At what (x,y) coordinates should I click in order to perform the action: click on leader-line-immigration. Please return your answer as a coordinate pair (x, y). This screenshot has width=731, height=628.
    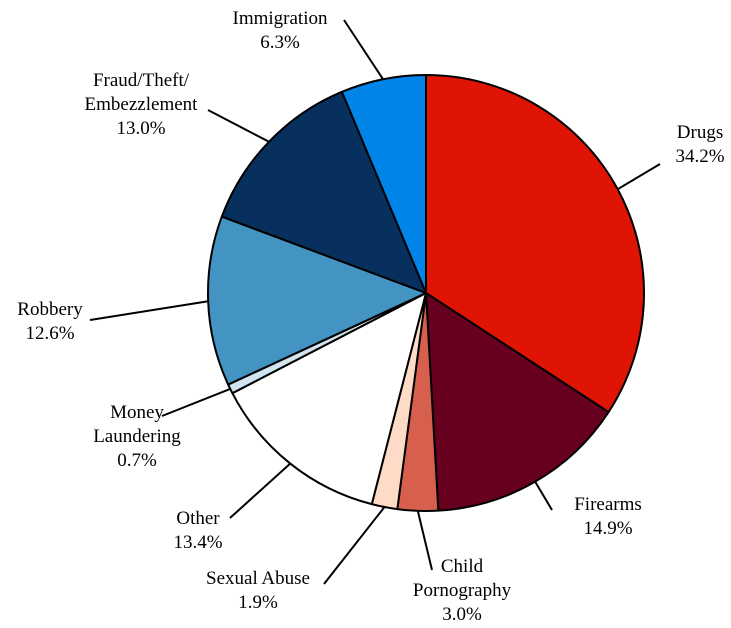
    Looking at the image, I should click on (363, 49).